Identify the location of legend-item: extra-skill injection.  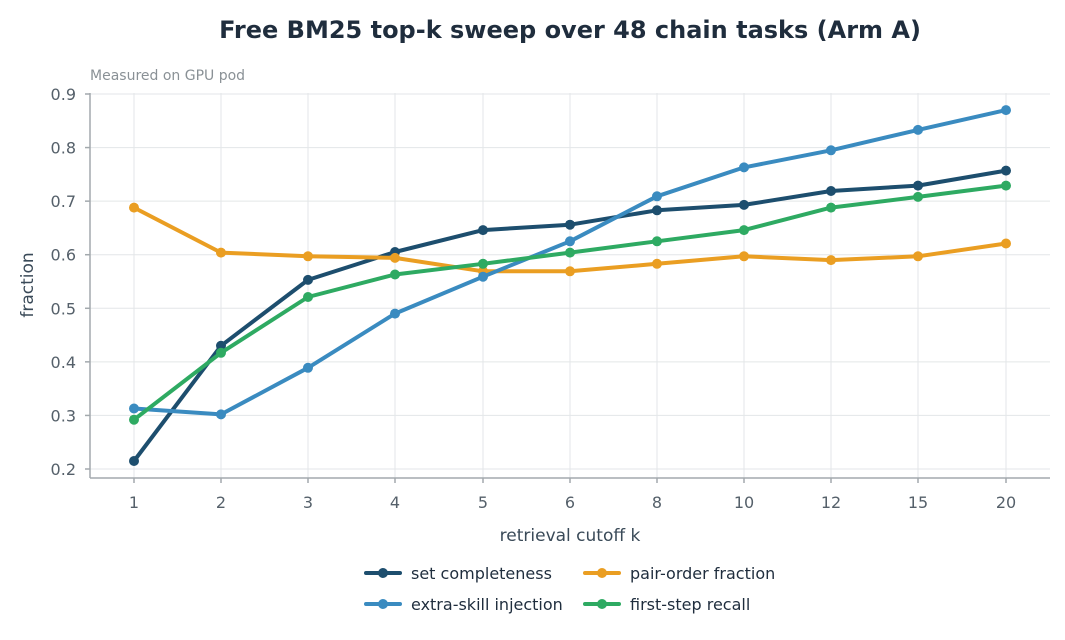
(463, 604).